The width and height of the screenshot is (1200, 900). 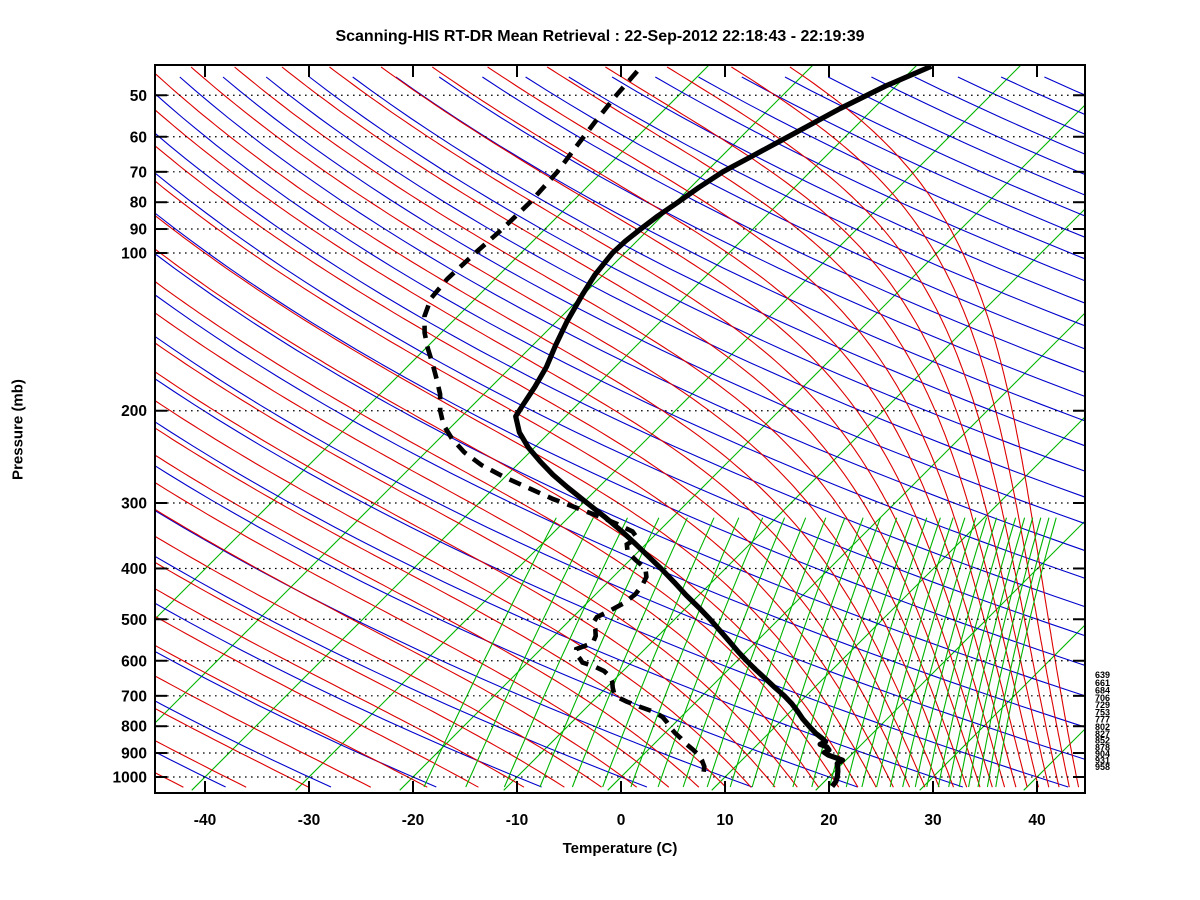 What do you see at coordinates (1102, 754) in the screenshot?
I see `right-pressure-label: 904` at bounding box center [1102, 754].